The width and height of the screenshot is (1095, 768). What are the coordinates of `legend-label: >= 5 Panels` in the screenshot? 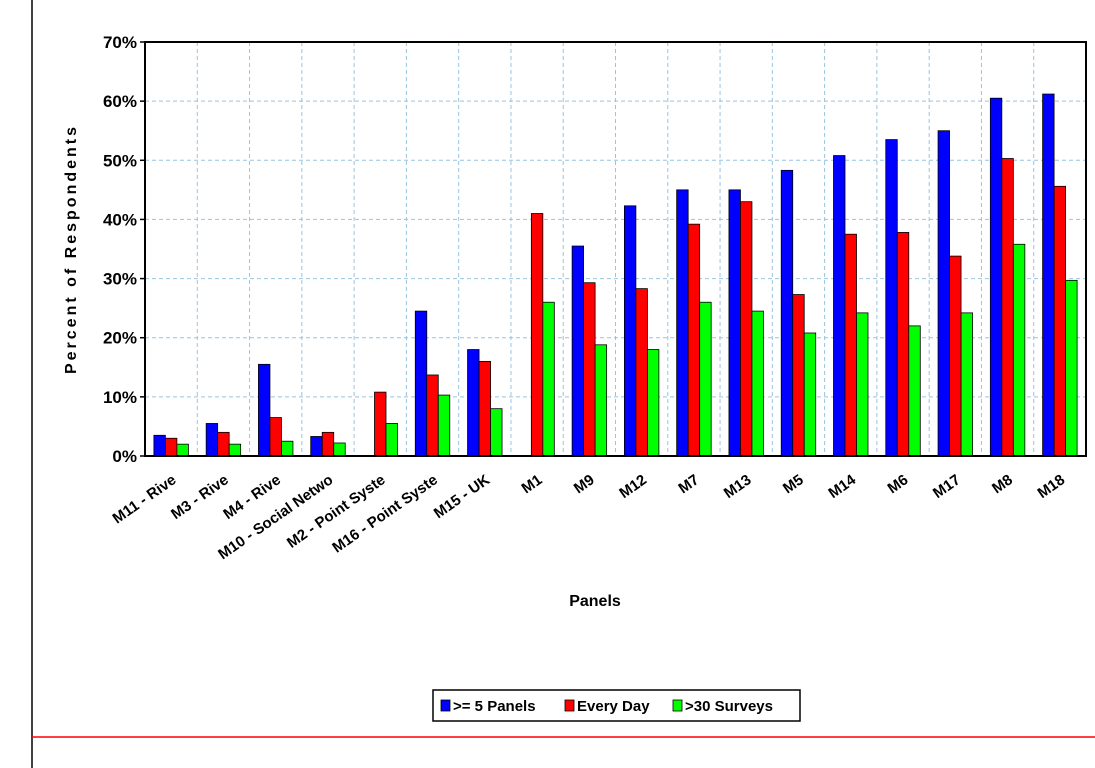 It's located at (494, 706).